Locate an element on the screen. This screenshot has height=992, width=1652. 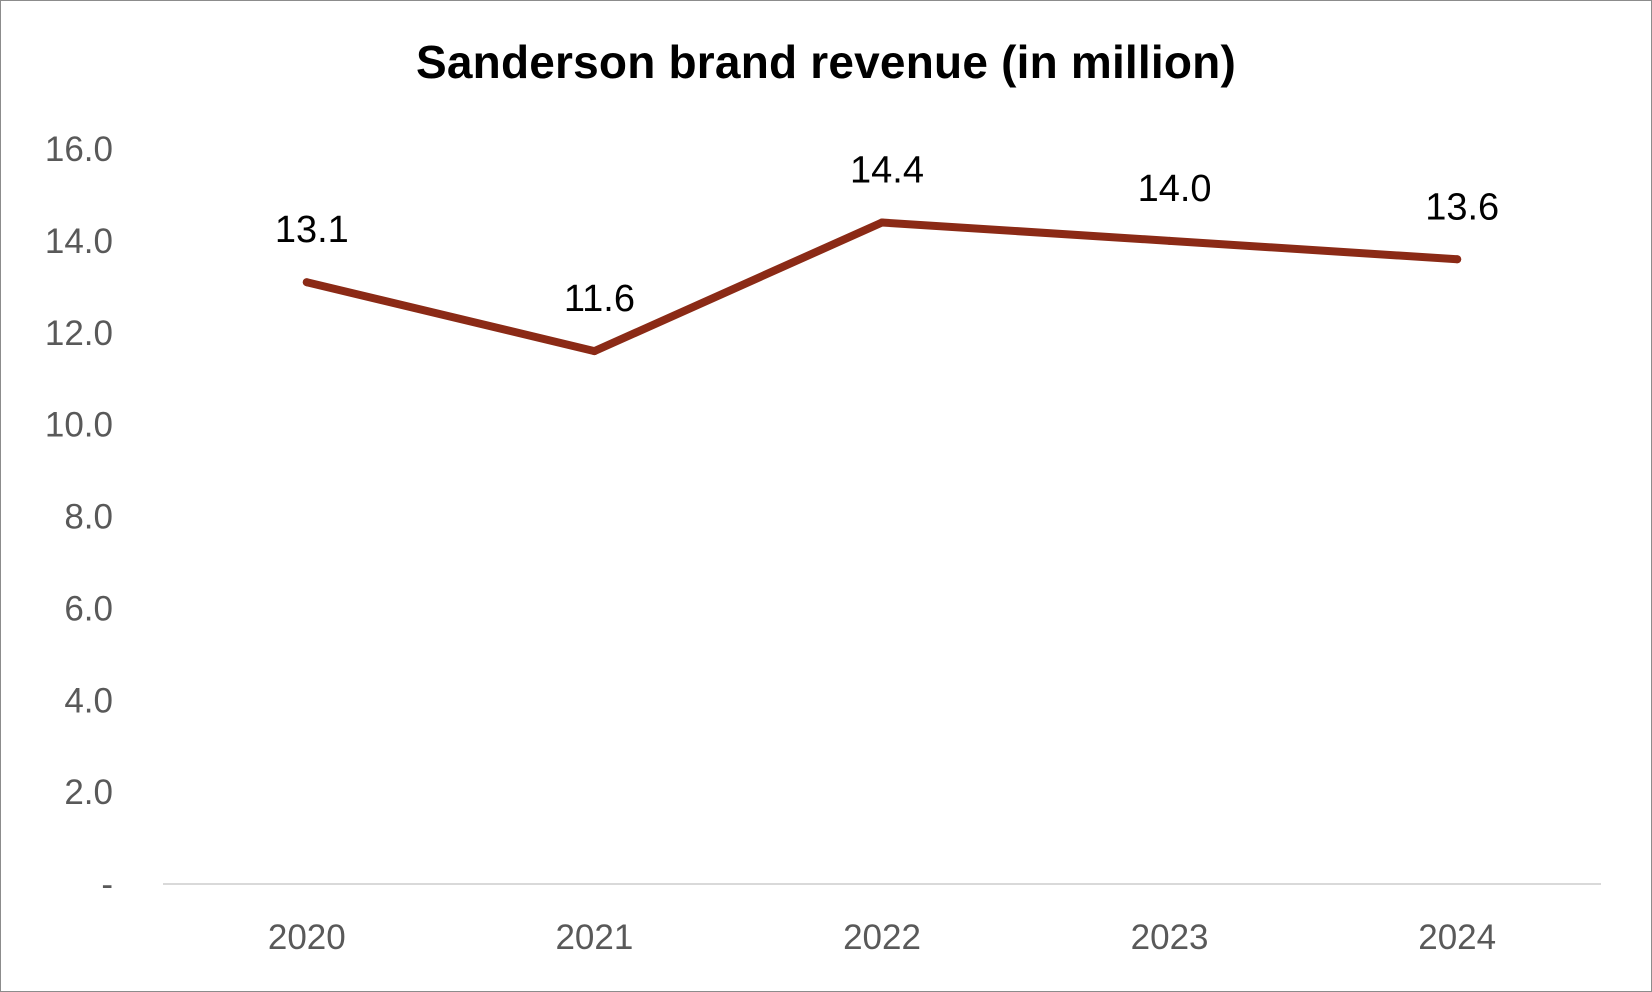
y-tick-label: - is located at coordinates (107, 884).